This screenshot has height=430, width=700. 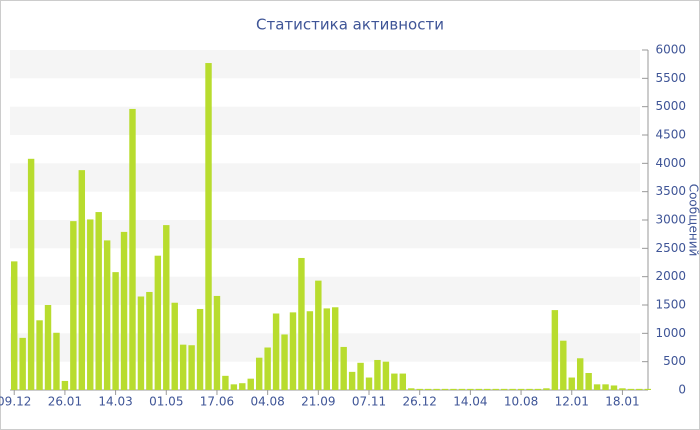 What do you see at coordinates (15, 402) in the screenshot?
I see `x-tick-label: 09.12` at bounding box center [15, 402].